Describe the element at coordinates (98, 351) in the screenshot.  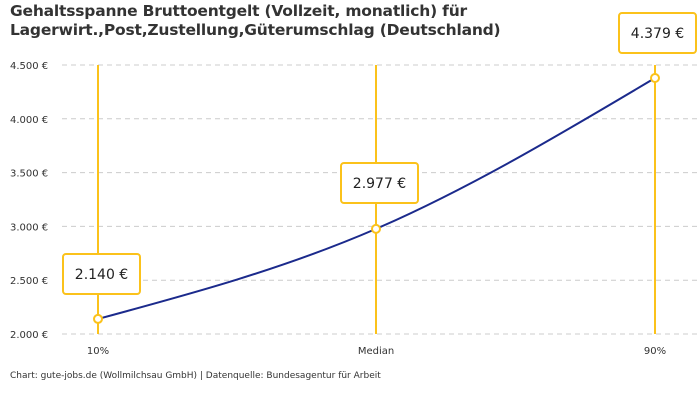
I see `x-tick-label: 10%` at that location.